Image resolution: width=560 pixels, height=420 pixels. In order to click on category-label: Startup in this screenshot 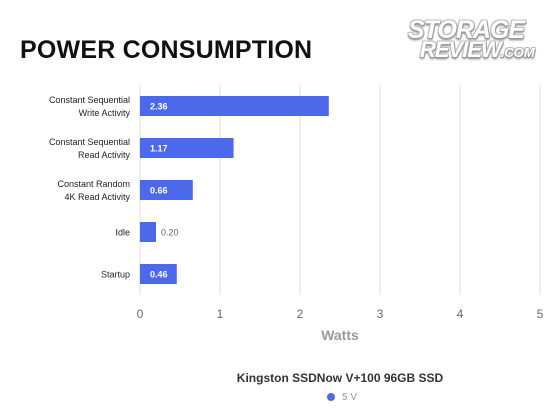, I will do `click(115, 275)`.